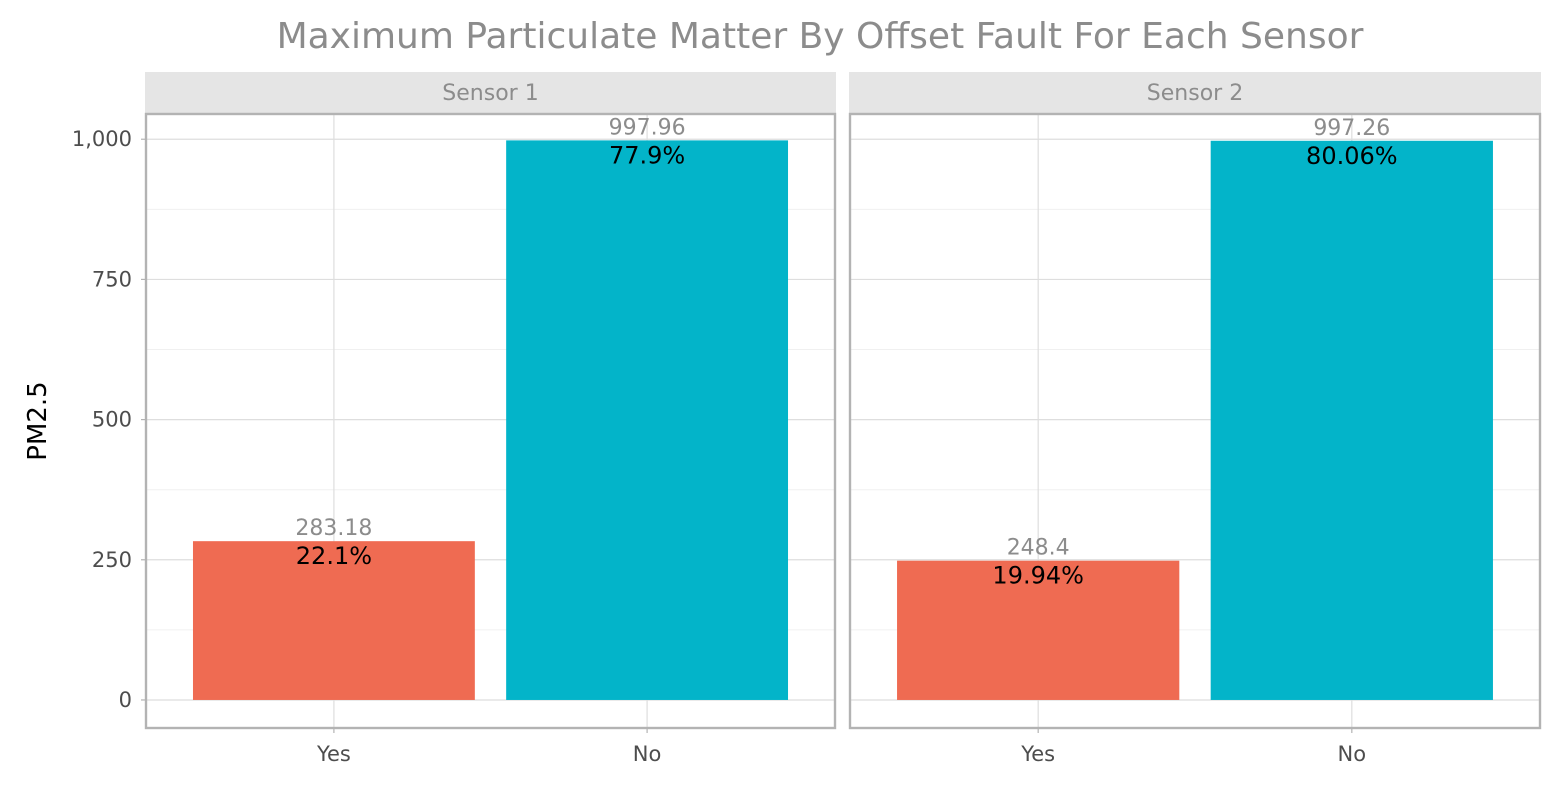 This screenshot has width=1559, height=786. What do you see at coordinates (647, 127) in the screenshot?
I see `bar-value-label: 997.96` at bounding box center [647, 127].